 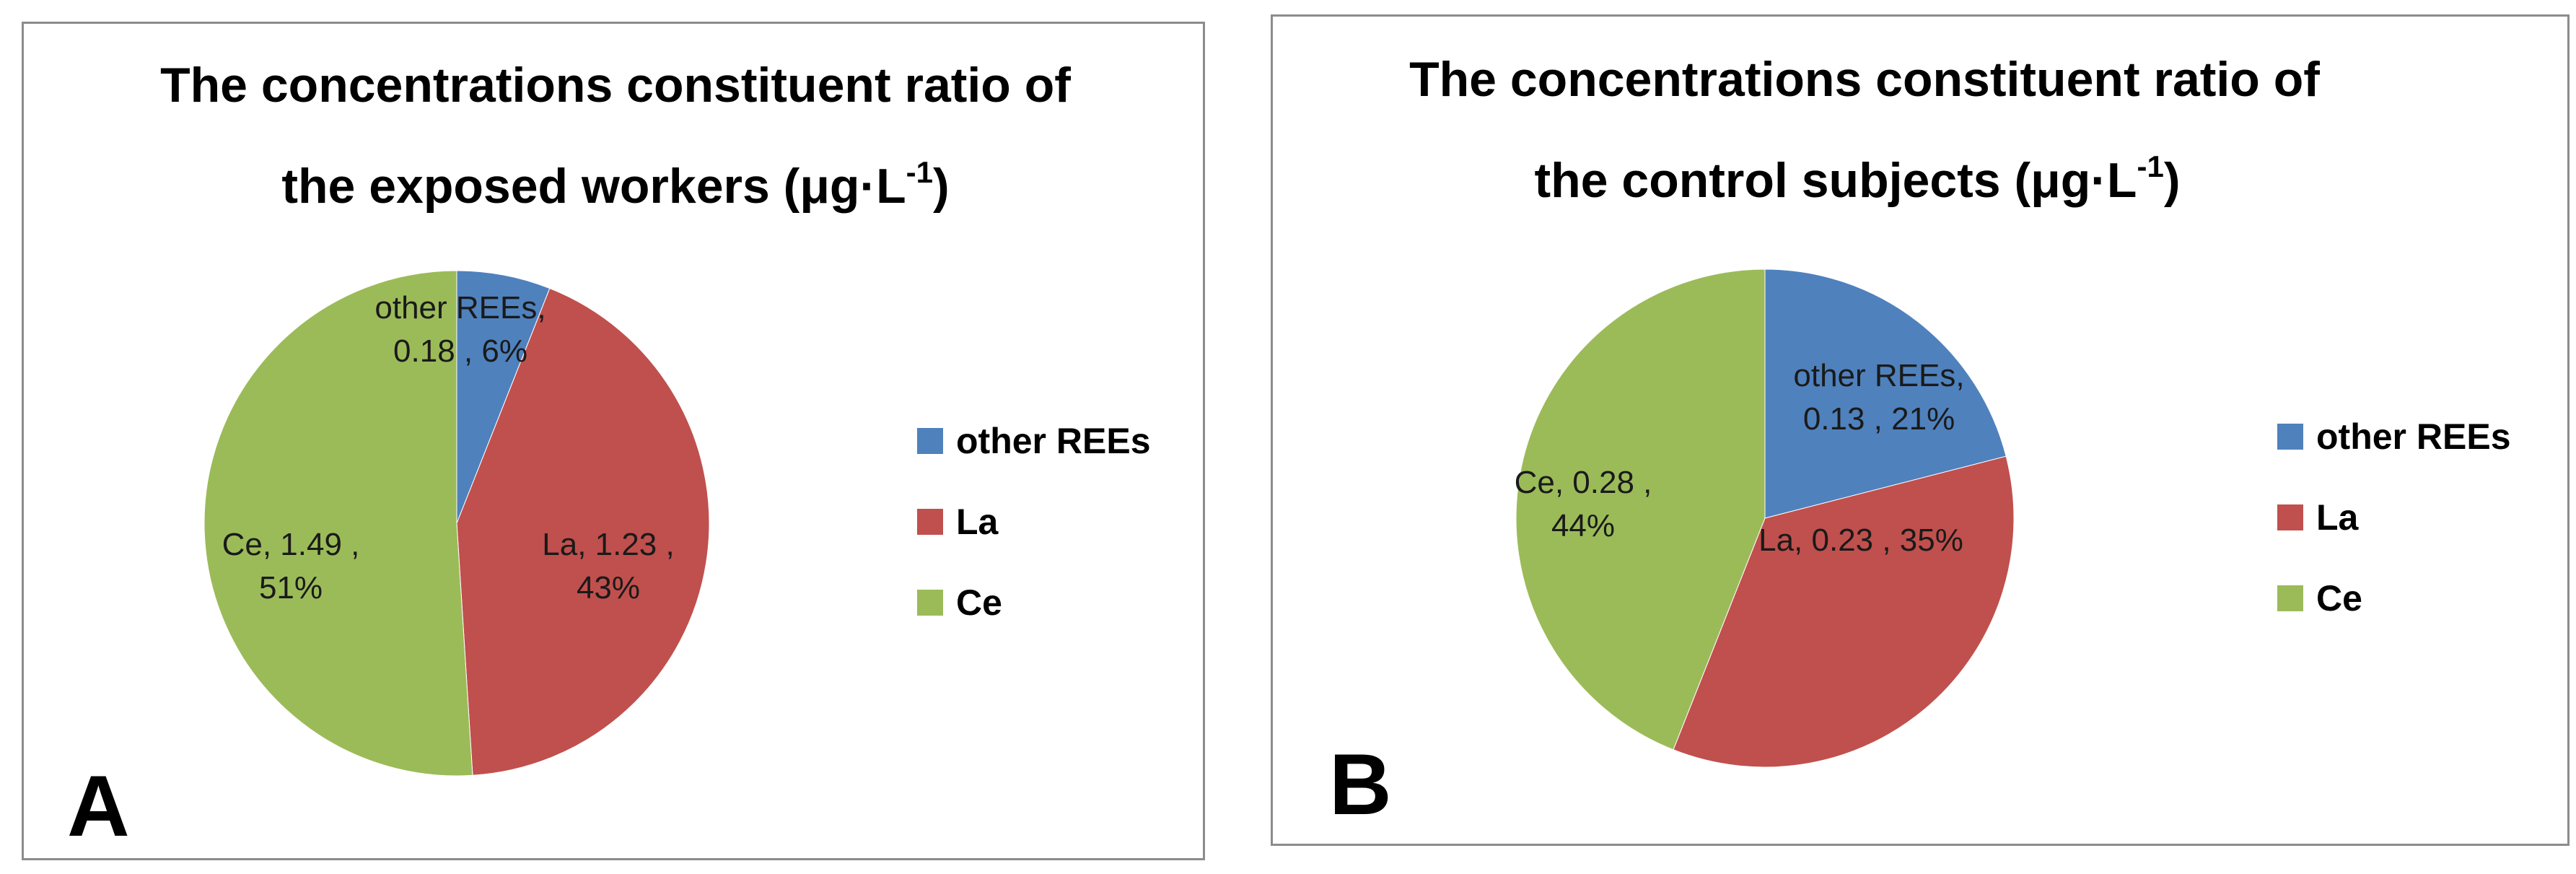 I want to click on slice-label-ce-line1: Ce, 0.28 ,, so click(x=1583, y=482).